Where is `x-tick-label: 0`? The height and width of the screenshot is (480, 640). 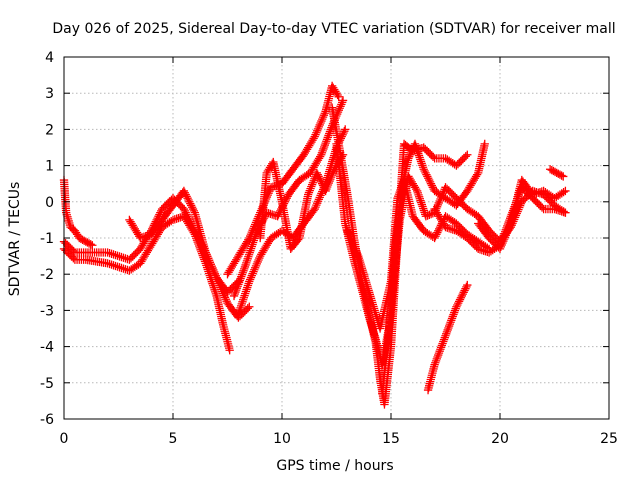 x-tick-label: 0 is located at coordinates (64, 439).